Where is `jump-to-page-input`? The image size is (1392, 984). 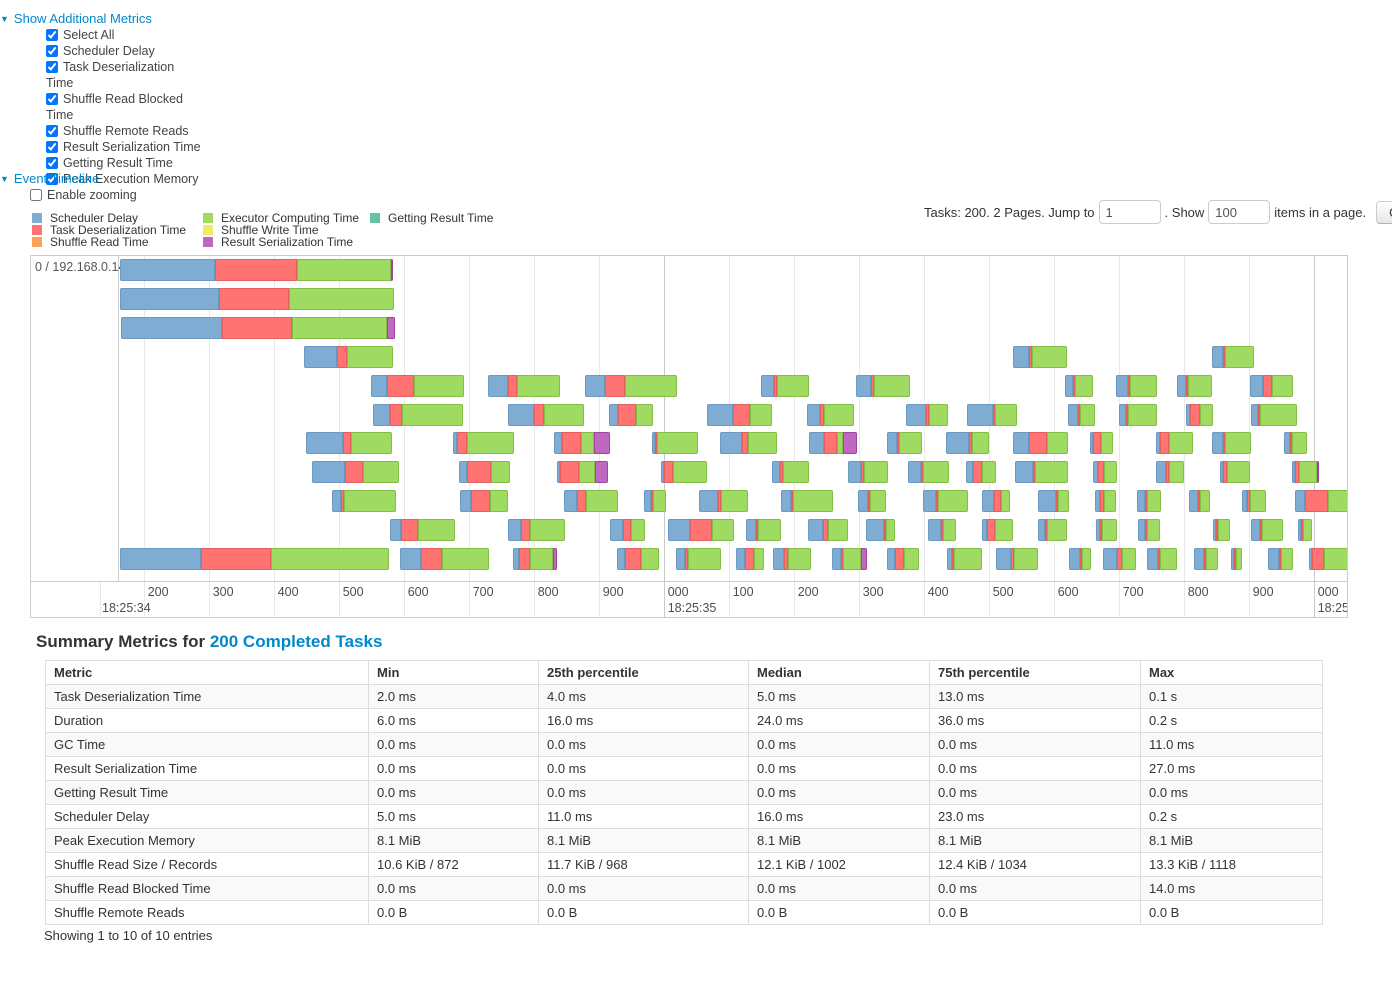 jump-to-page-input is located at coordinates (1129, 212).